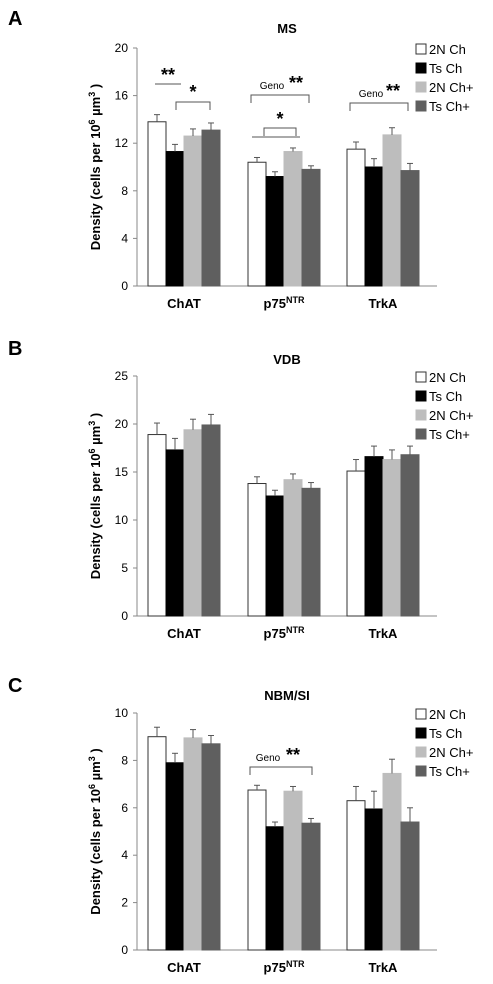  I want to click on y-tick-label: 5, so click(124, 568).